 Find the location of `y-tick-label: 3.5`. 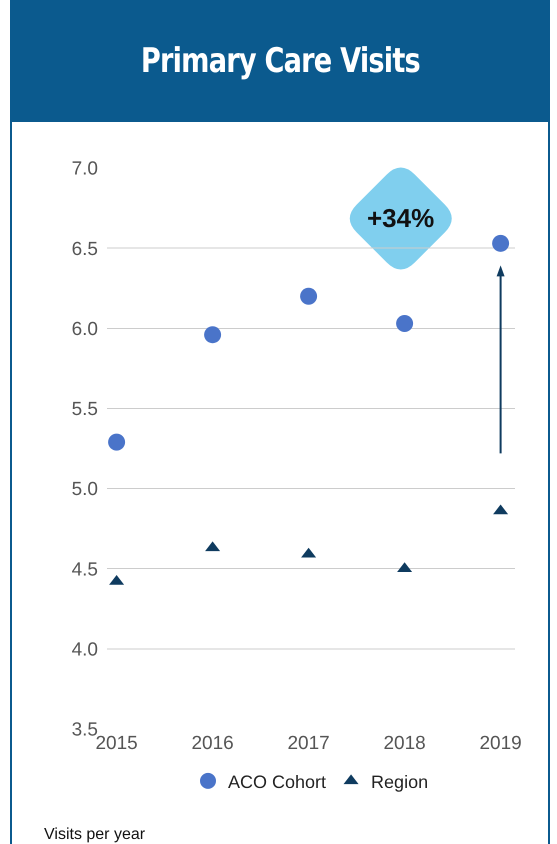

y-tick-label: 3.5 is located at coordinates (85, 730).